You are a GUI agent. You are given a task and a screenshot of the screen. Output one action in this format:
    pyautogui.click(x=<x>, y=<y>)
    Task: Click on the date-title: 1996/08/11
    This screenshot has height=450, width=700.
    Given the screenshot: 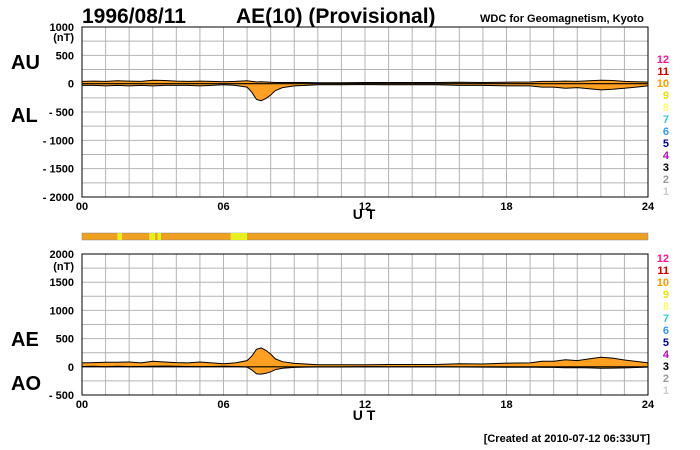 What is the action you would take?
    pyautogui.click(x=134, y=16)
    